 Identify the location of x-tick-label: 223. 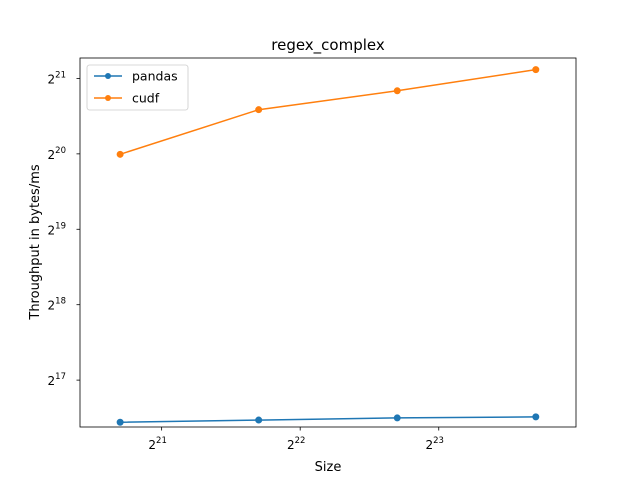
(435, 444).